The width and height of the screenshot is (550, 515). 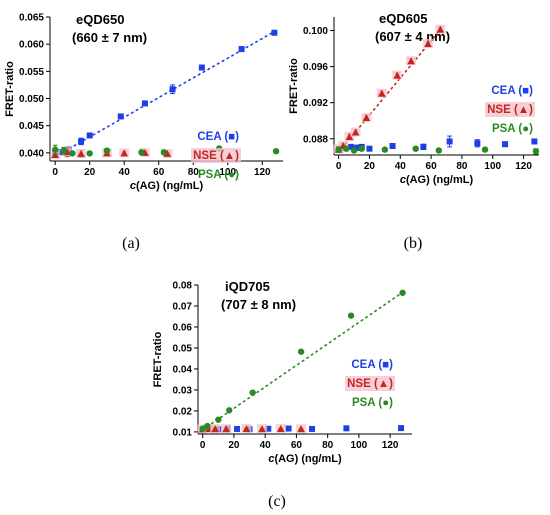 I want to click on y-tick-label: 0.088, so click(x=315, y=139).